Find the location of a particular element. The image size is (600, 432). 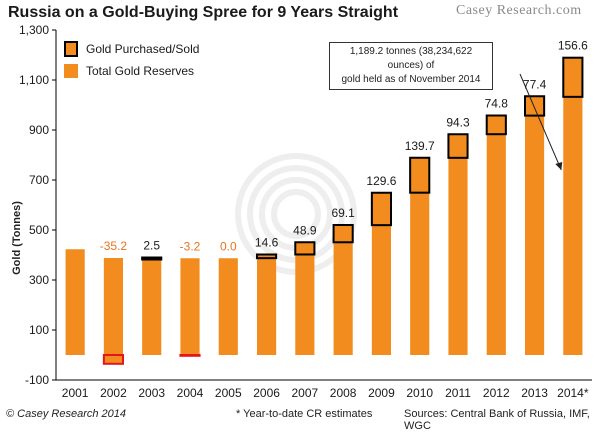

copyright-note: © Casey Research 2014 is located at coordinates (66, 414).